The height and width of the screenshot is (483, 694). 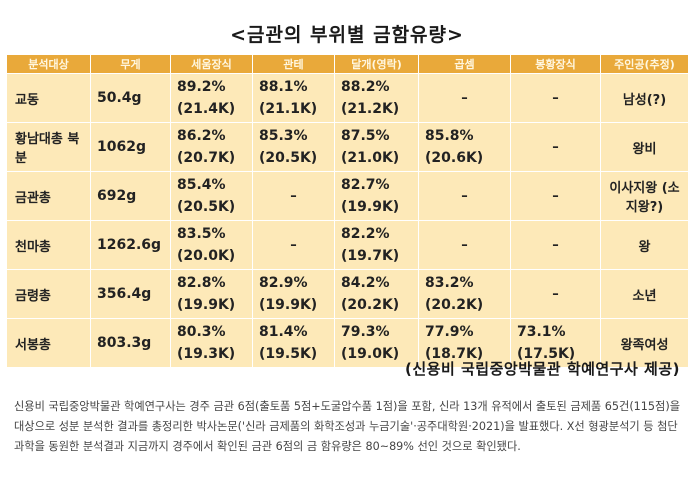 What do you see at coordinates (201, 332) in the screenshot?
I see `gold-percent: 80.3%` at bounding box center [201, 332].